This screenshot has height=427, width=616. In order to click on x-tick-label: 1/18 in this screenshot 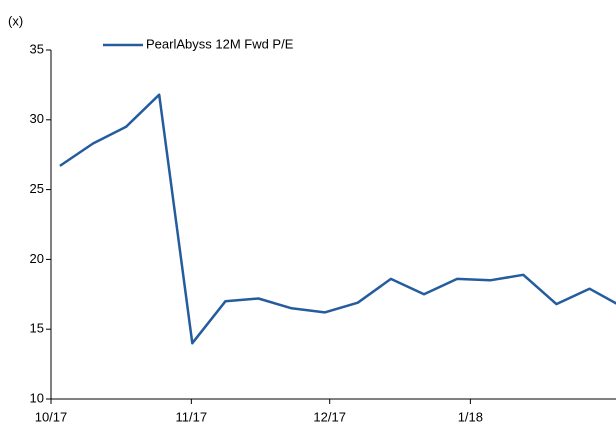, I will do `click(470, 416)`.